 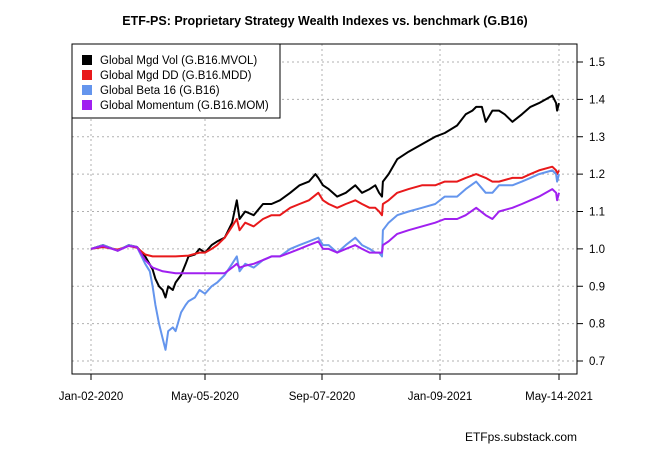 I want to click on legend-label: Global Beta 16 (G.B16), so click(x=160, y=91).